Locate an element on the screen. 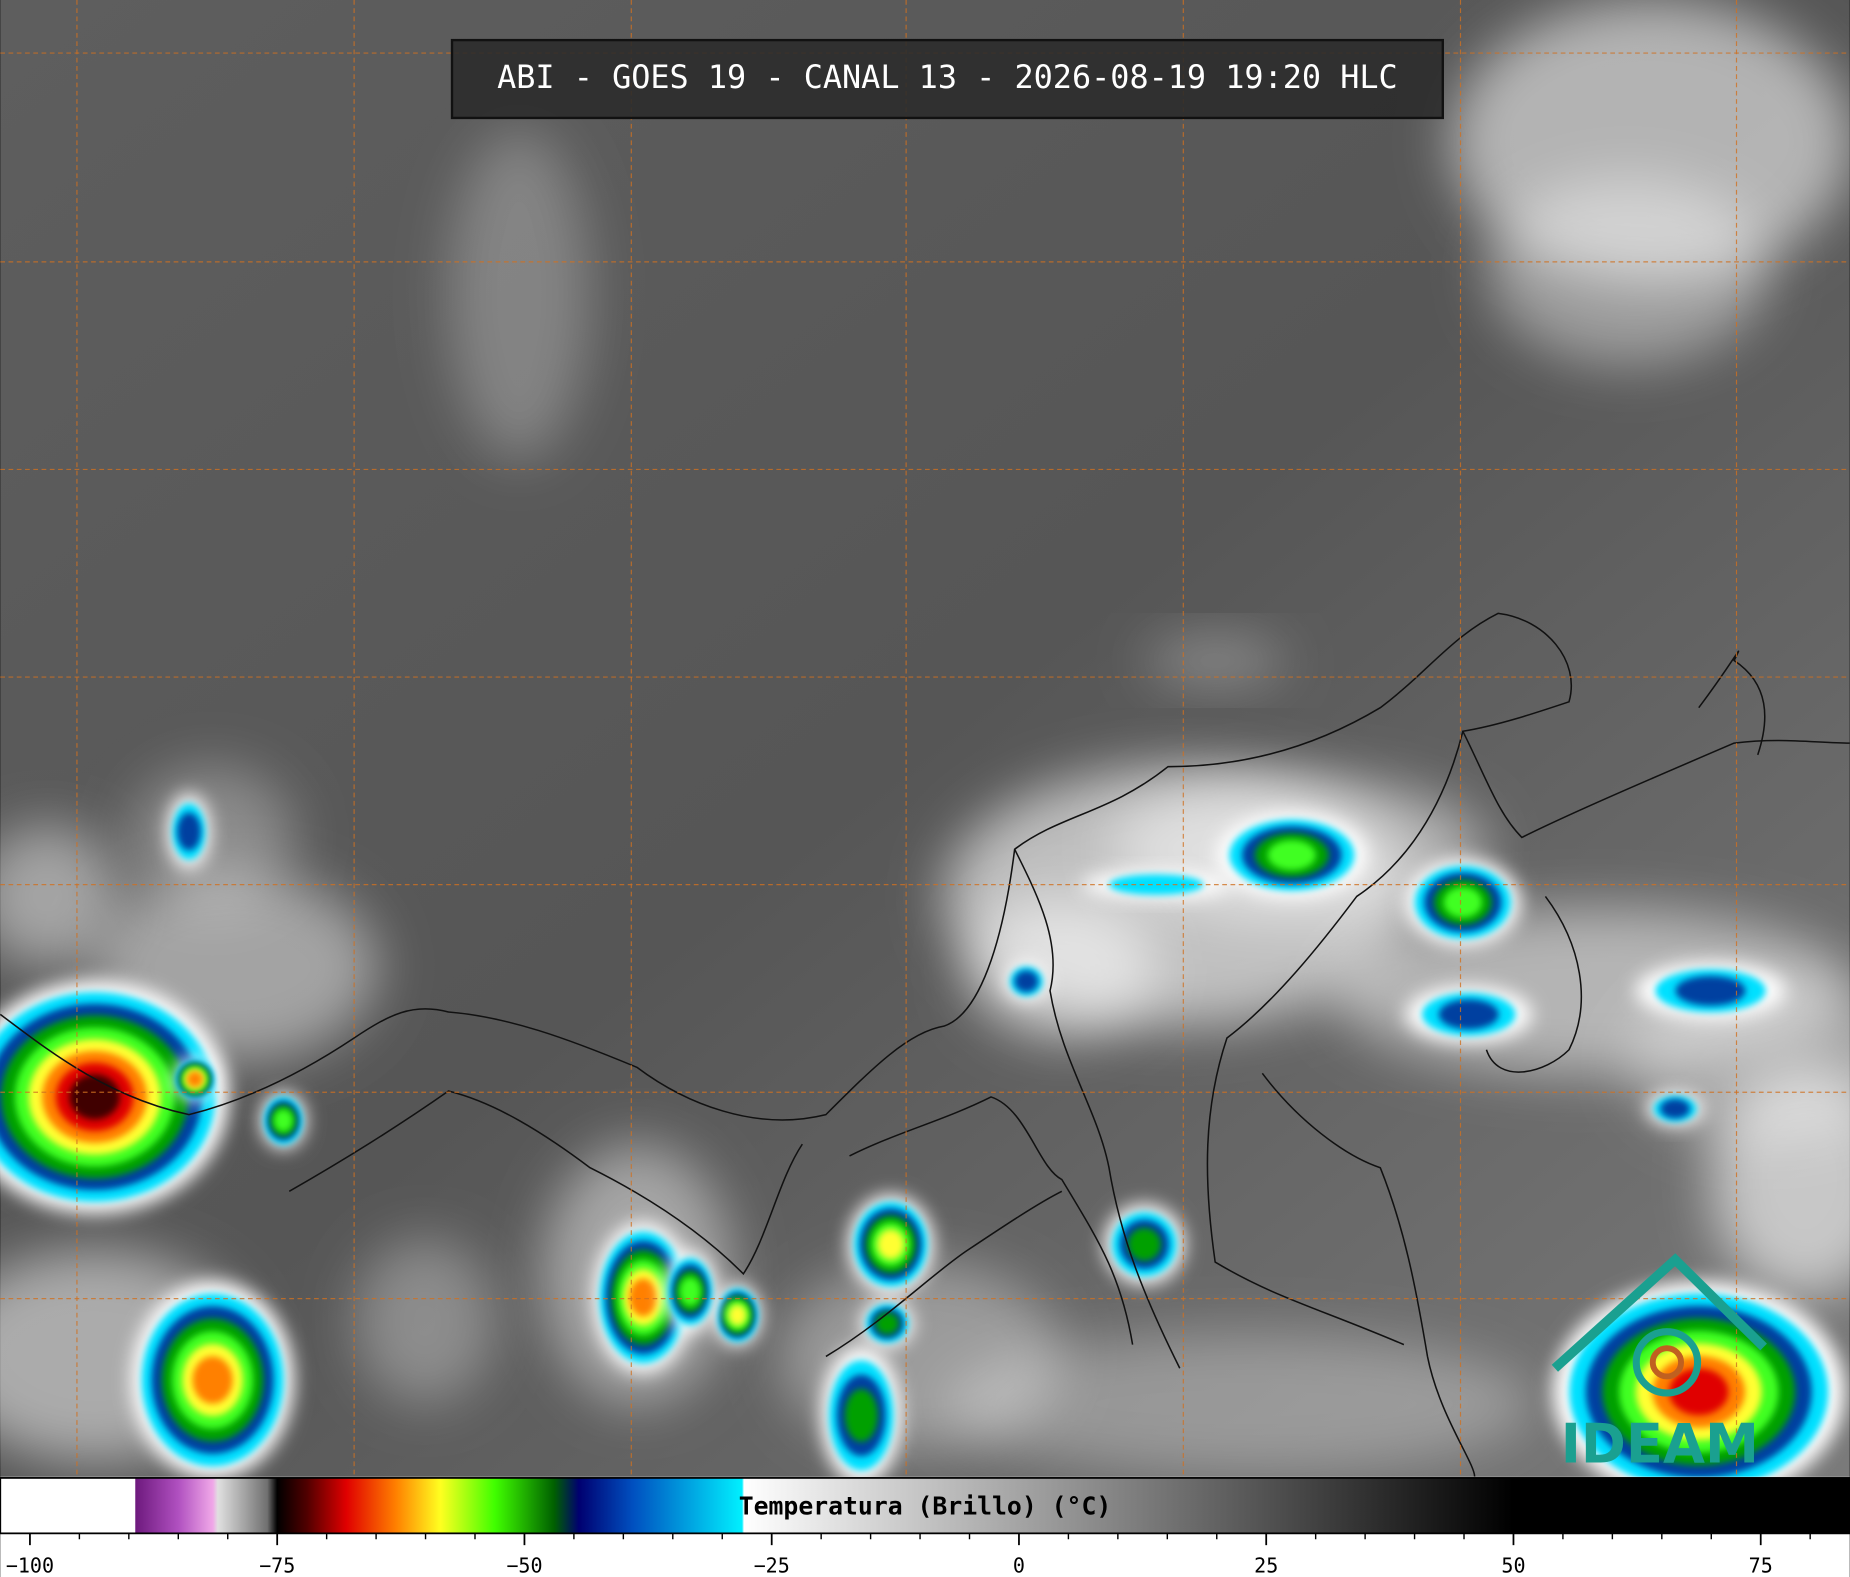  tick-label: −50 is located at coordinates (524, 1565).